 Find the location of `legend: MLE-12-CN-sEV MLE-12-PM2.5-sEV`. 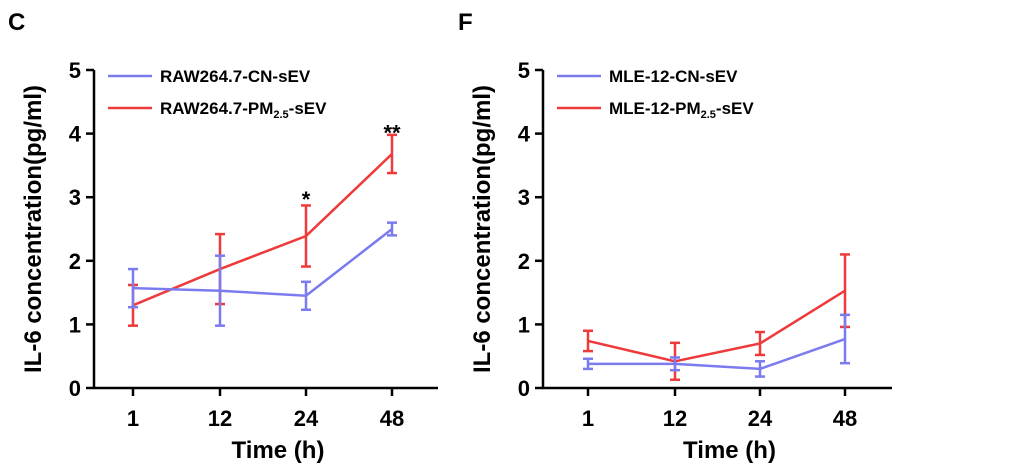

legend: MLE-12-CN-sEV MLE-12-PM2.5-sEV is located at coordinates (655, 94).